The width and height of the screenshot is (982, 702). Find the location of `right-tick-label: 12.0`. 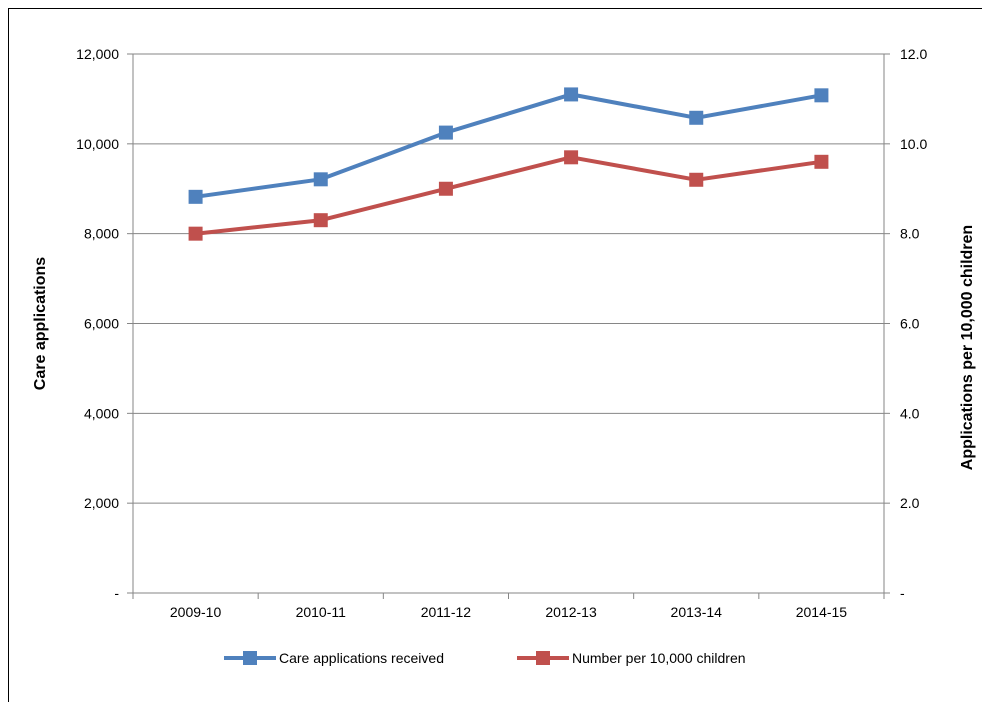

right-tick-label: 12.0 is located at coordinates (913, 54).